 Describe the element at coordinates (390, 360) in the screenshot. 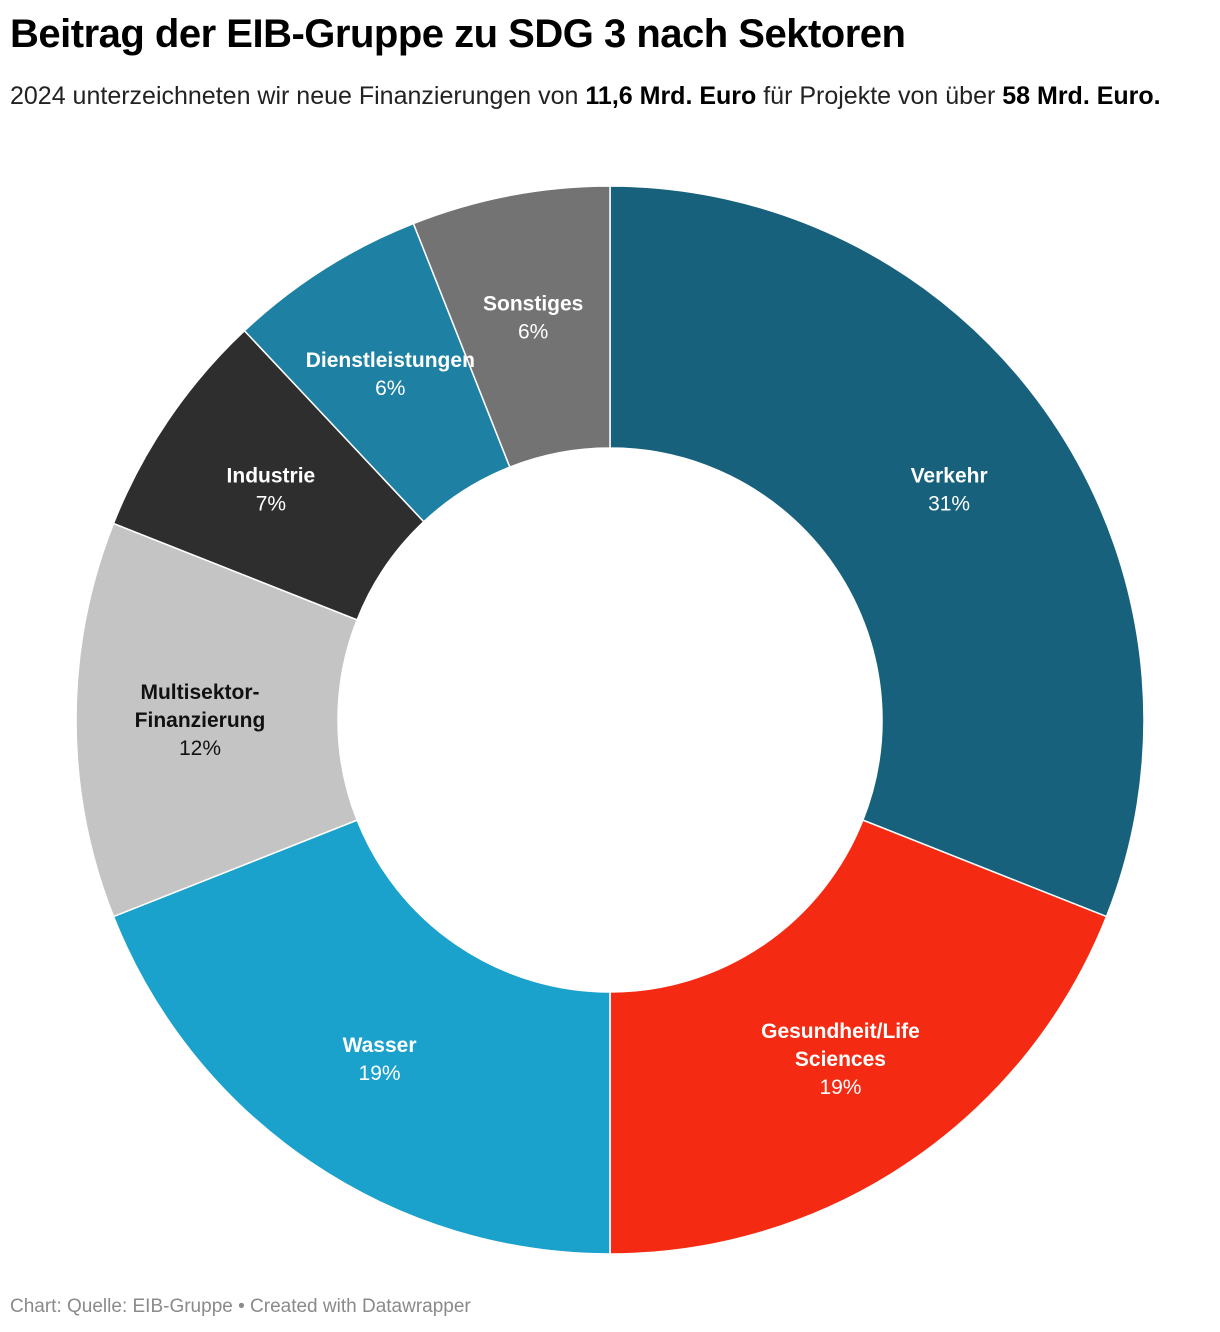

I see `slice-label-5-line-0: Dienstleistungen` at that location.